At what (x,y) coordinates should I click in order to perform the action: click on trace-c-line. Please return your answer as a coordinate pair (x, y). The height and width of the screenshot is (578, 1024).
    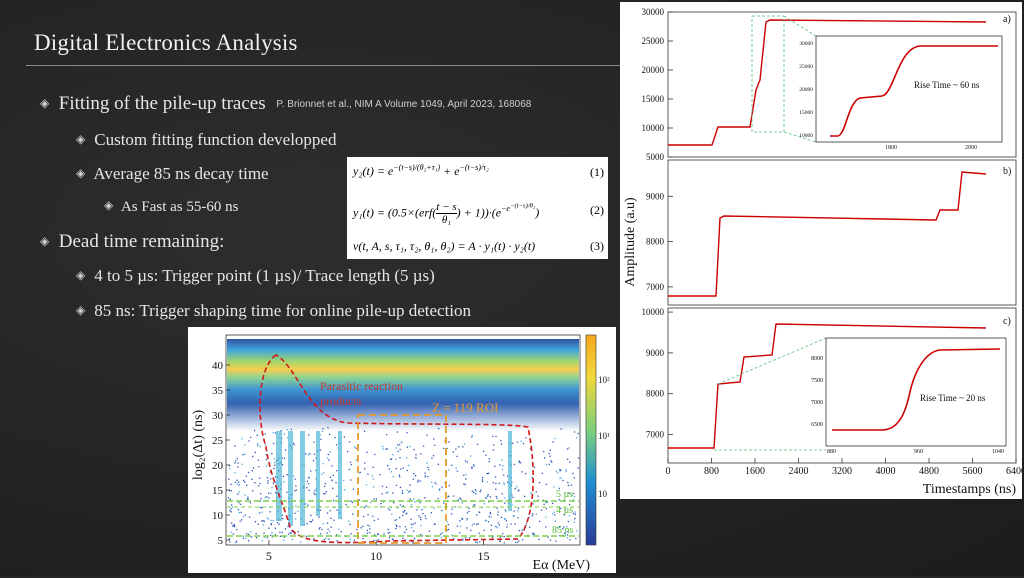
    Looking at the image, I should click on (827, 386).